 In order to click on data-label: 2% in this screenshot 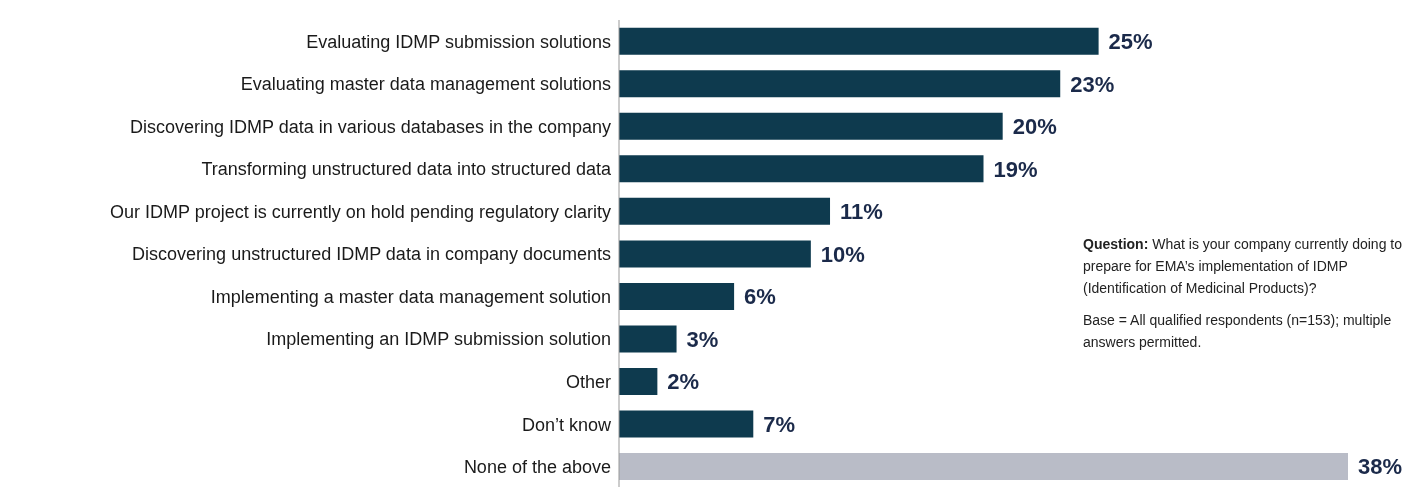, I will do `click(683, 382)`.